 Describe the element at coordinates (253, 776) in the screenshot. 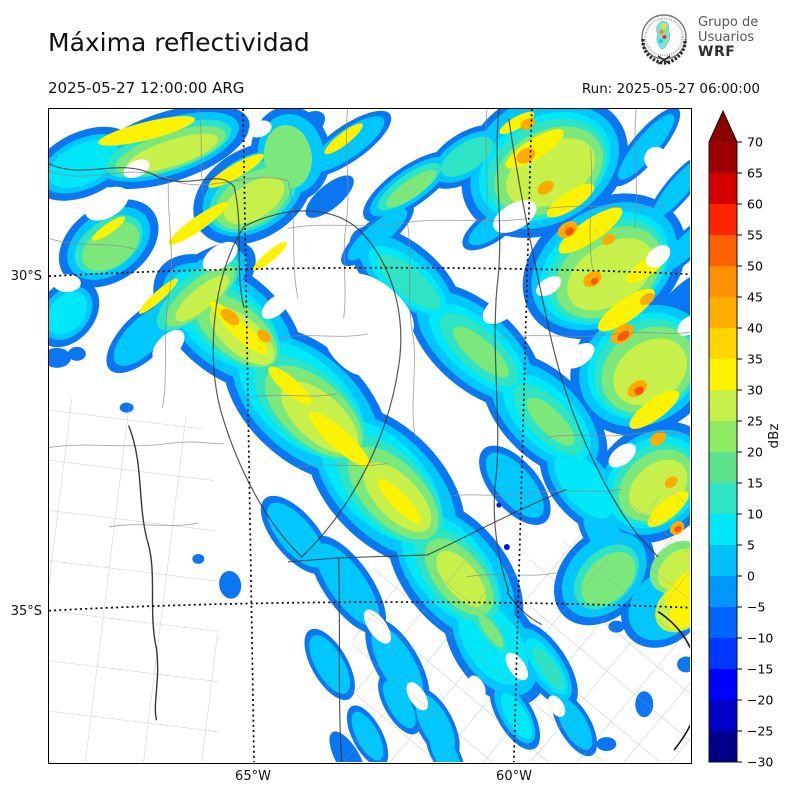

I see `lon-label-65w: 65°W` at that location.